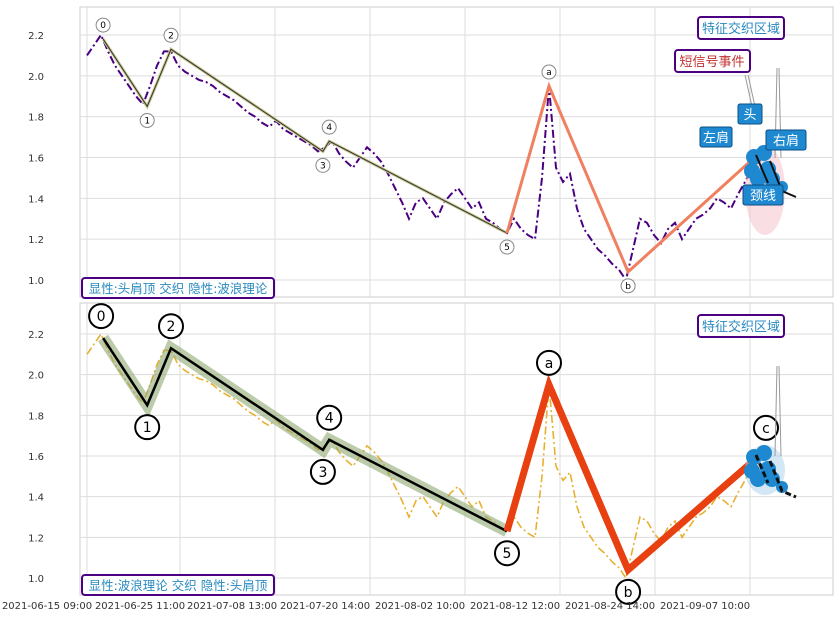 The height and width of the screenshot is (617, 839). What do you see at coordinates (705, 606) in the screenshot?
I see `x-tick-label: 2021-09-07 10:00` at bounding box center [705, 606].